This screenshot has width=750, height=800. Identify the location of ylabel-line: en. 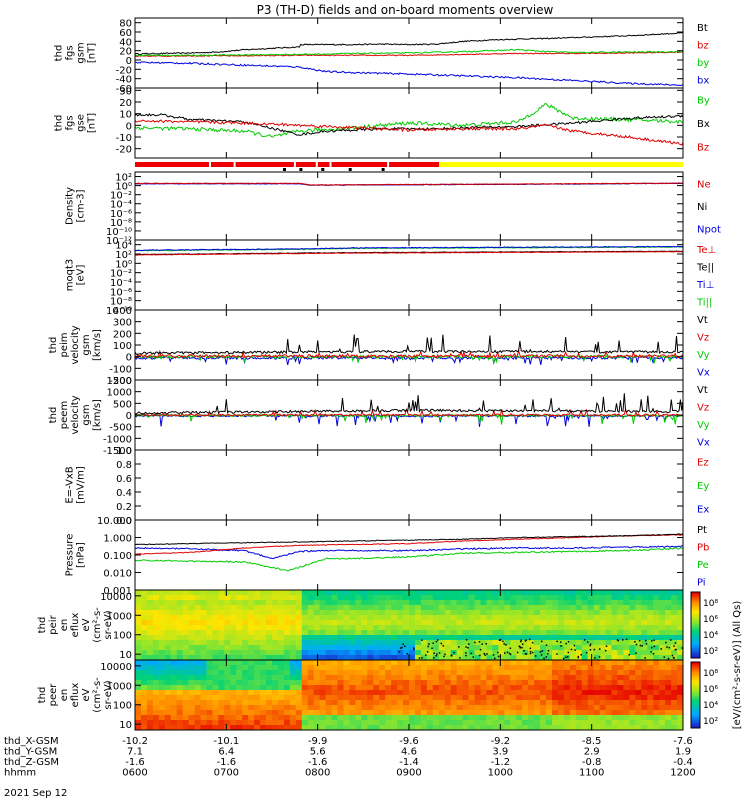
(64, 695).